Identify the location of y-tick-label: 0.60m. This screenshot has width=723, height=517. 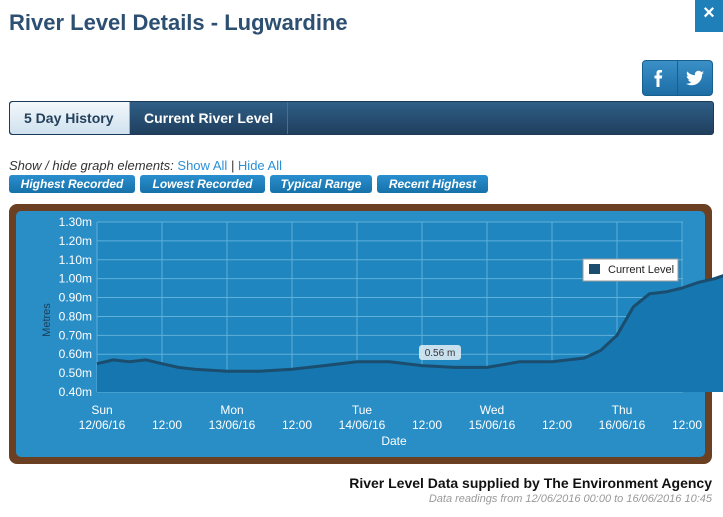
(75, 354).